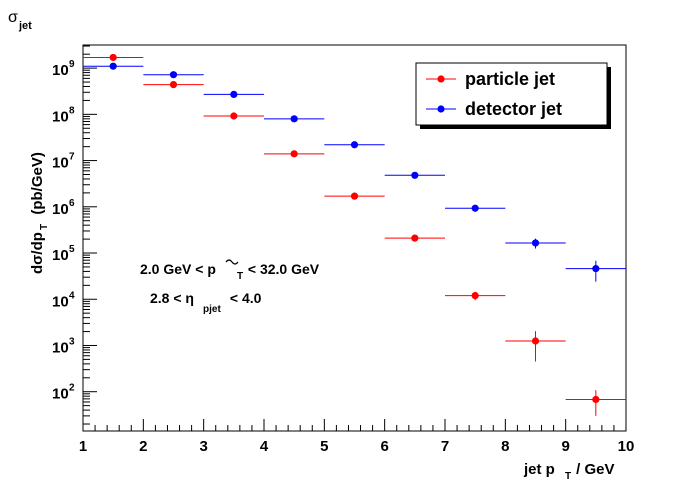 Image resolution: width=696 pixels, height=504 pixels. I want to click on annotation-eta-range-post: < 4.0, so click(244, 298).